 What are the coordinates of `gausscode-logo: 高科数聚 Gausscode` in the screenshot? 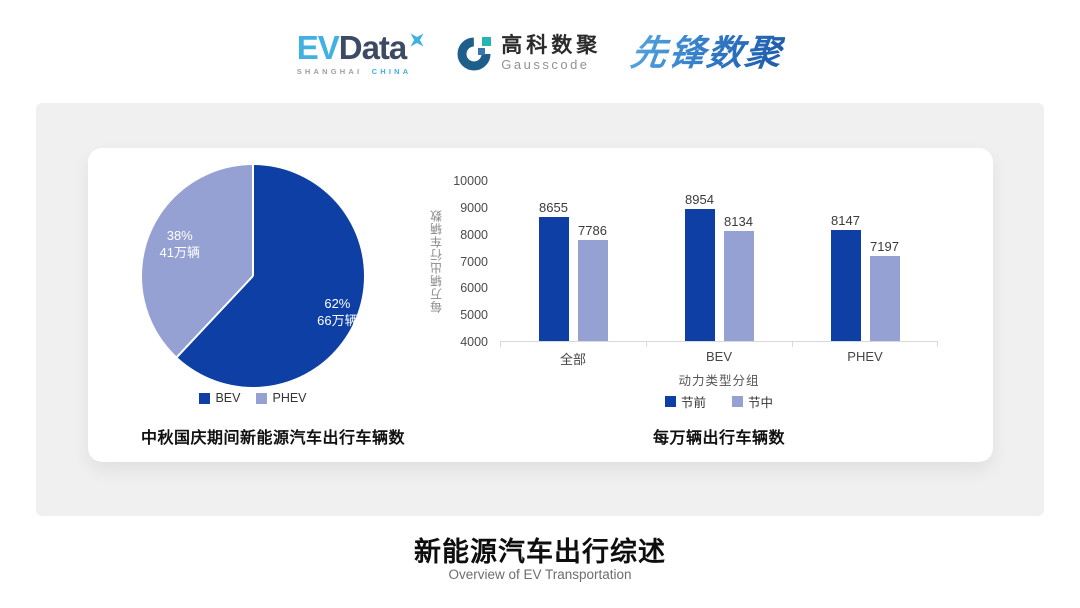 It's located at (529, 53).